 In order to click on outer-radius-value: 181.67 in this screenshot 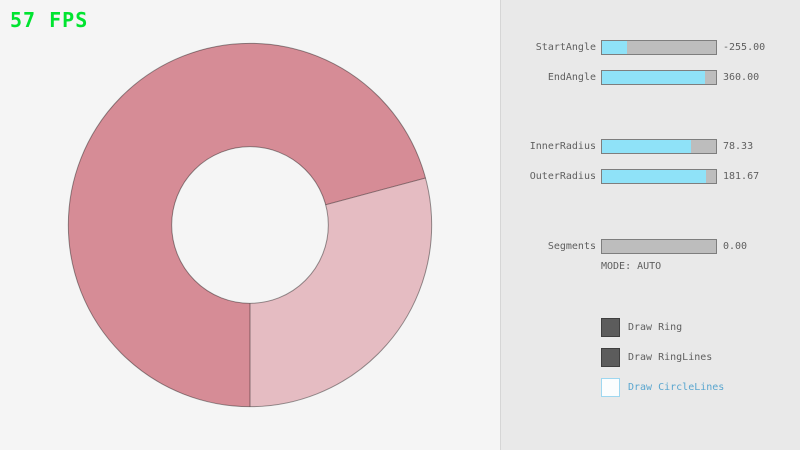, I will do `click(741, 176)`.